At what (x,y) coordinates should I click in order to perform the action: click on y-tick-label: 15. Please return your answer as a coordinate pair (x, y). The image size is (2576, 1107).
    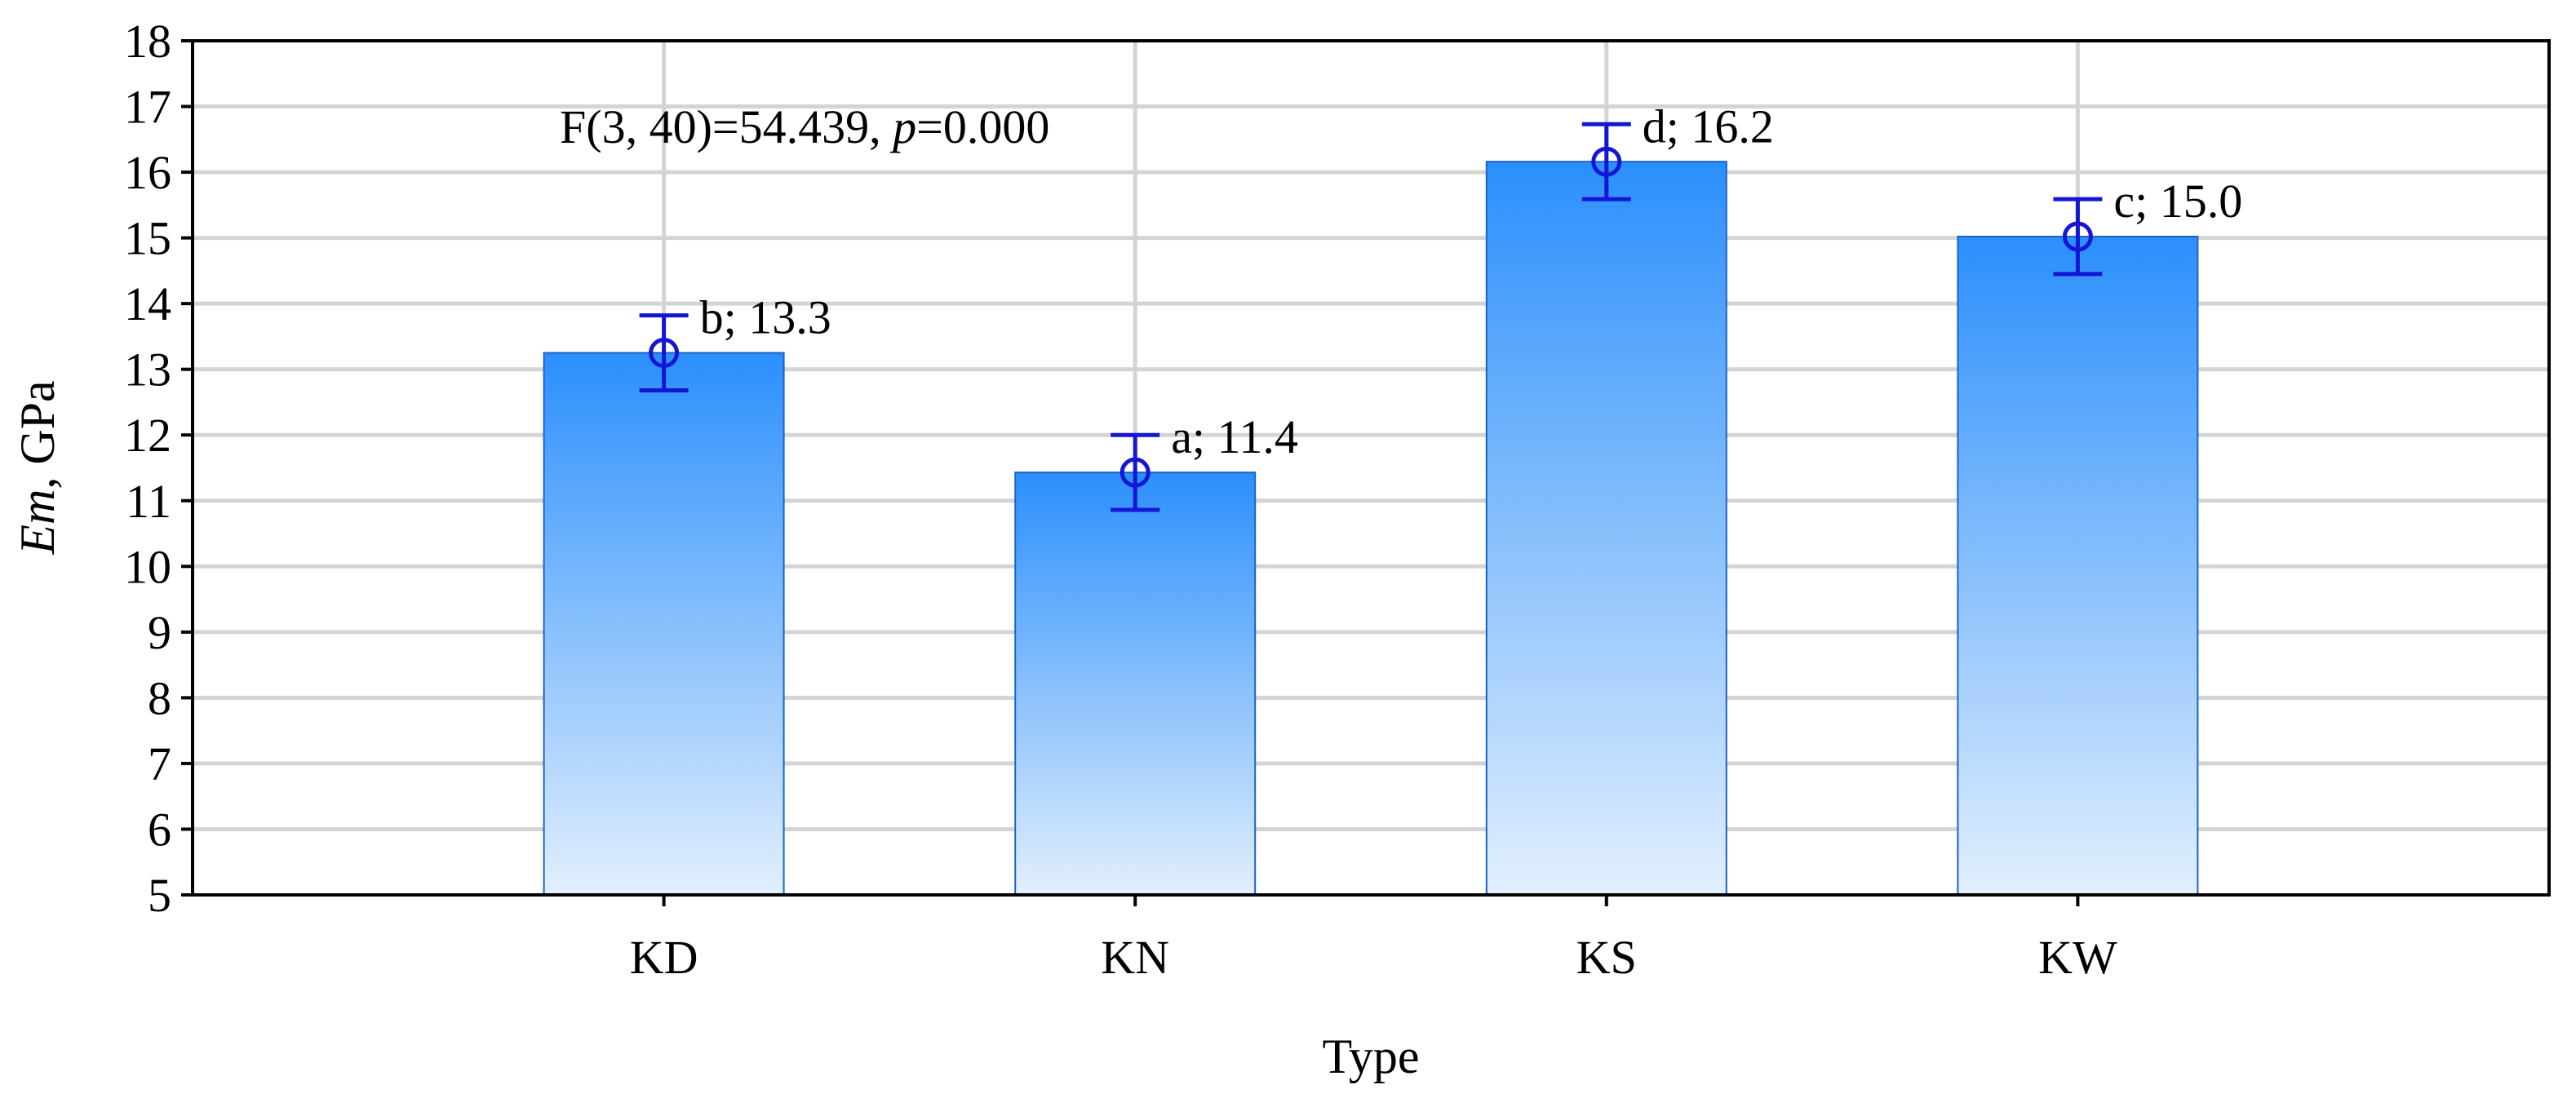
    Looking at the image, I should click on (147, 238).